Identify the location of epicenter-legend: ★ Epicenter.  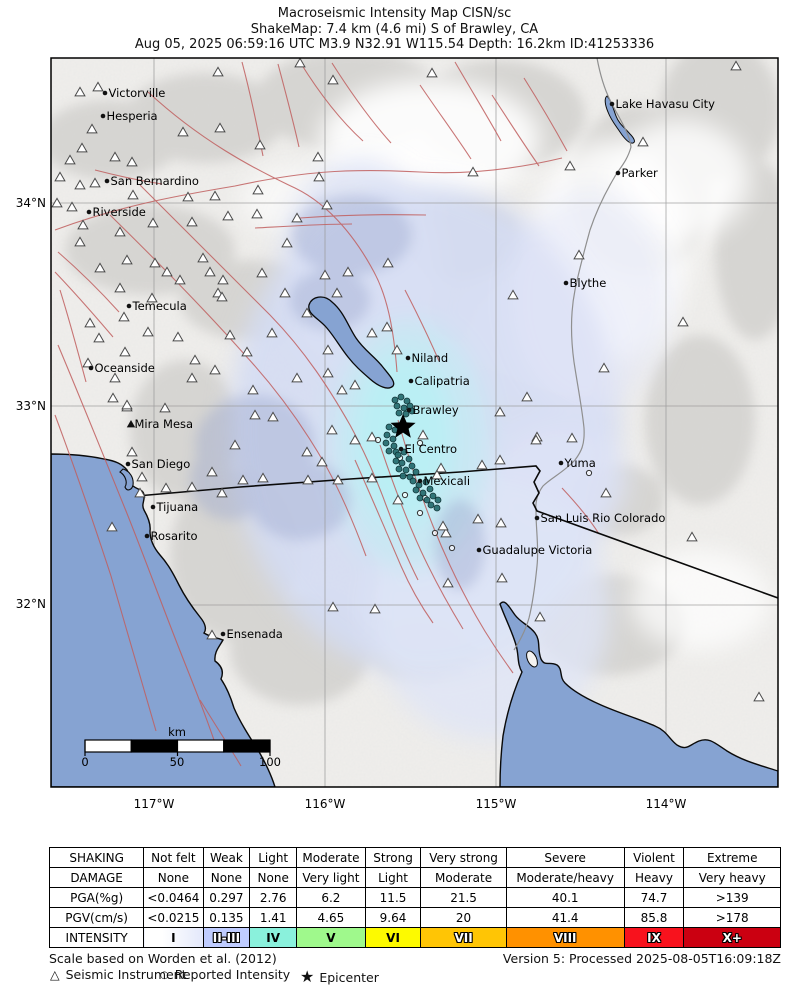
(339, 976).